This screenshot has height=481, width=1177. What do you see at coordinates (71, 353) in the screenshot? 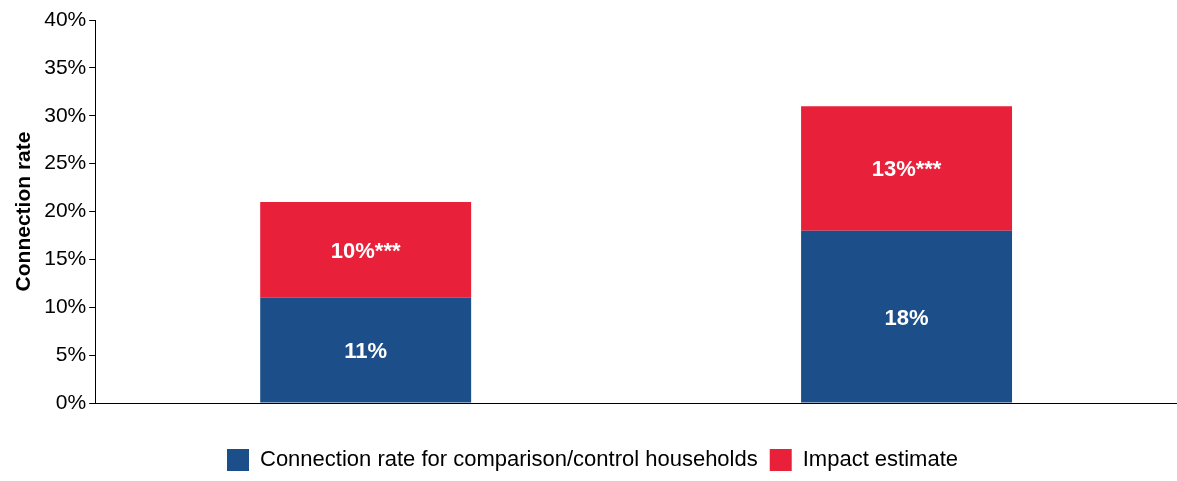
I see `y-tick-label: 5%` at bounding box center [71, 353].